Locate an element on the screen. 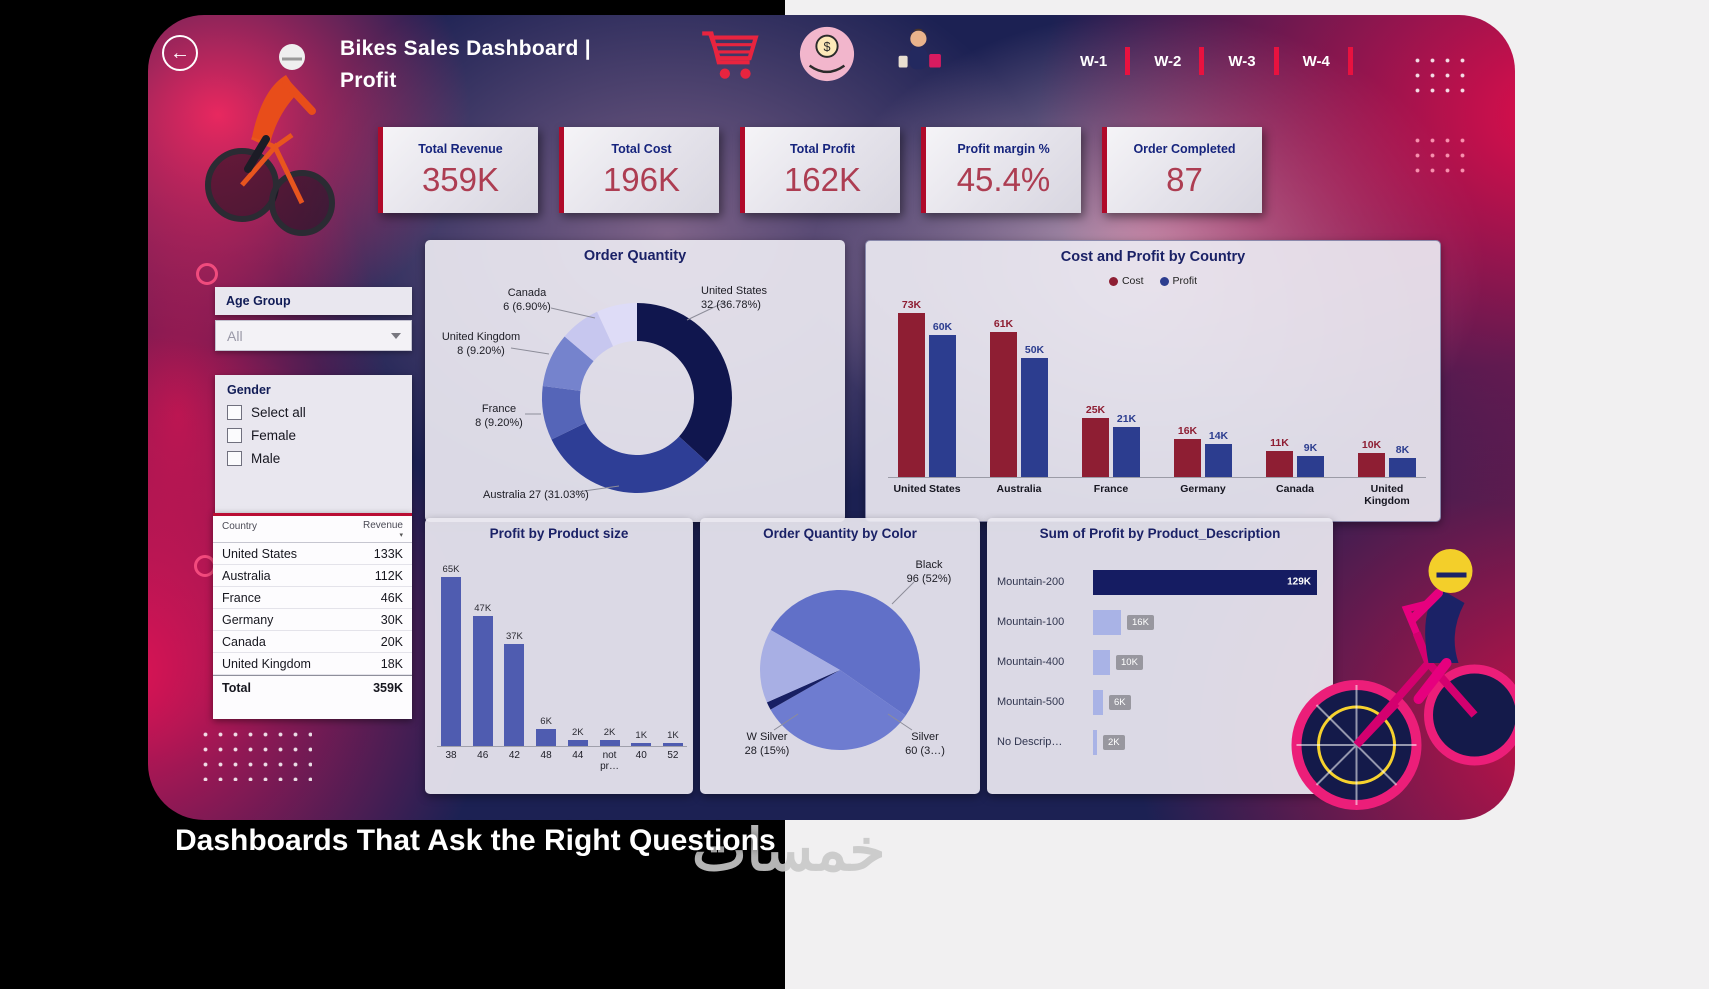 The width and height of the screenshot is (1709, 989). bar-value-label: 9K is located at coordinates (1310, 448).